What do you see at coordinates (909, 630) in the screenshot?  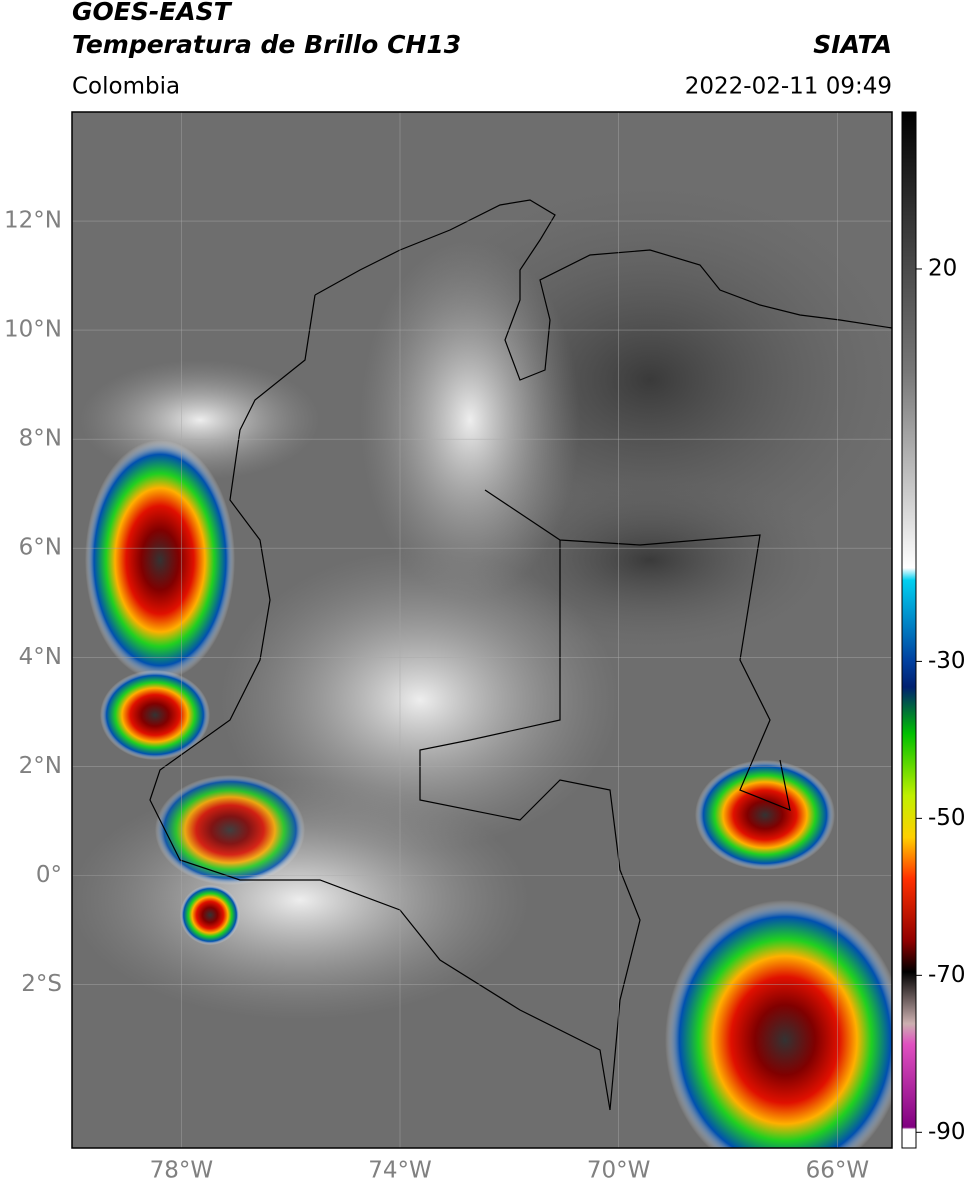 I see `colorbar` at bounding box center [909, 630].